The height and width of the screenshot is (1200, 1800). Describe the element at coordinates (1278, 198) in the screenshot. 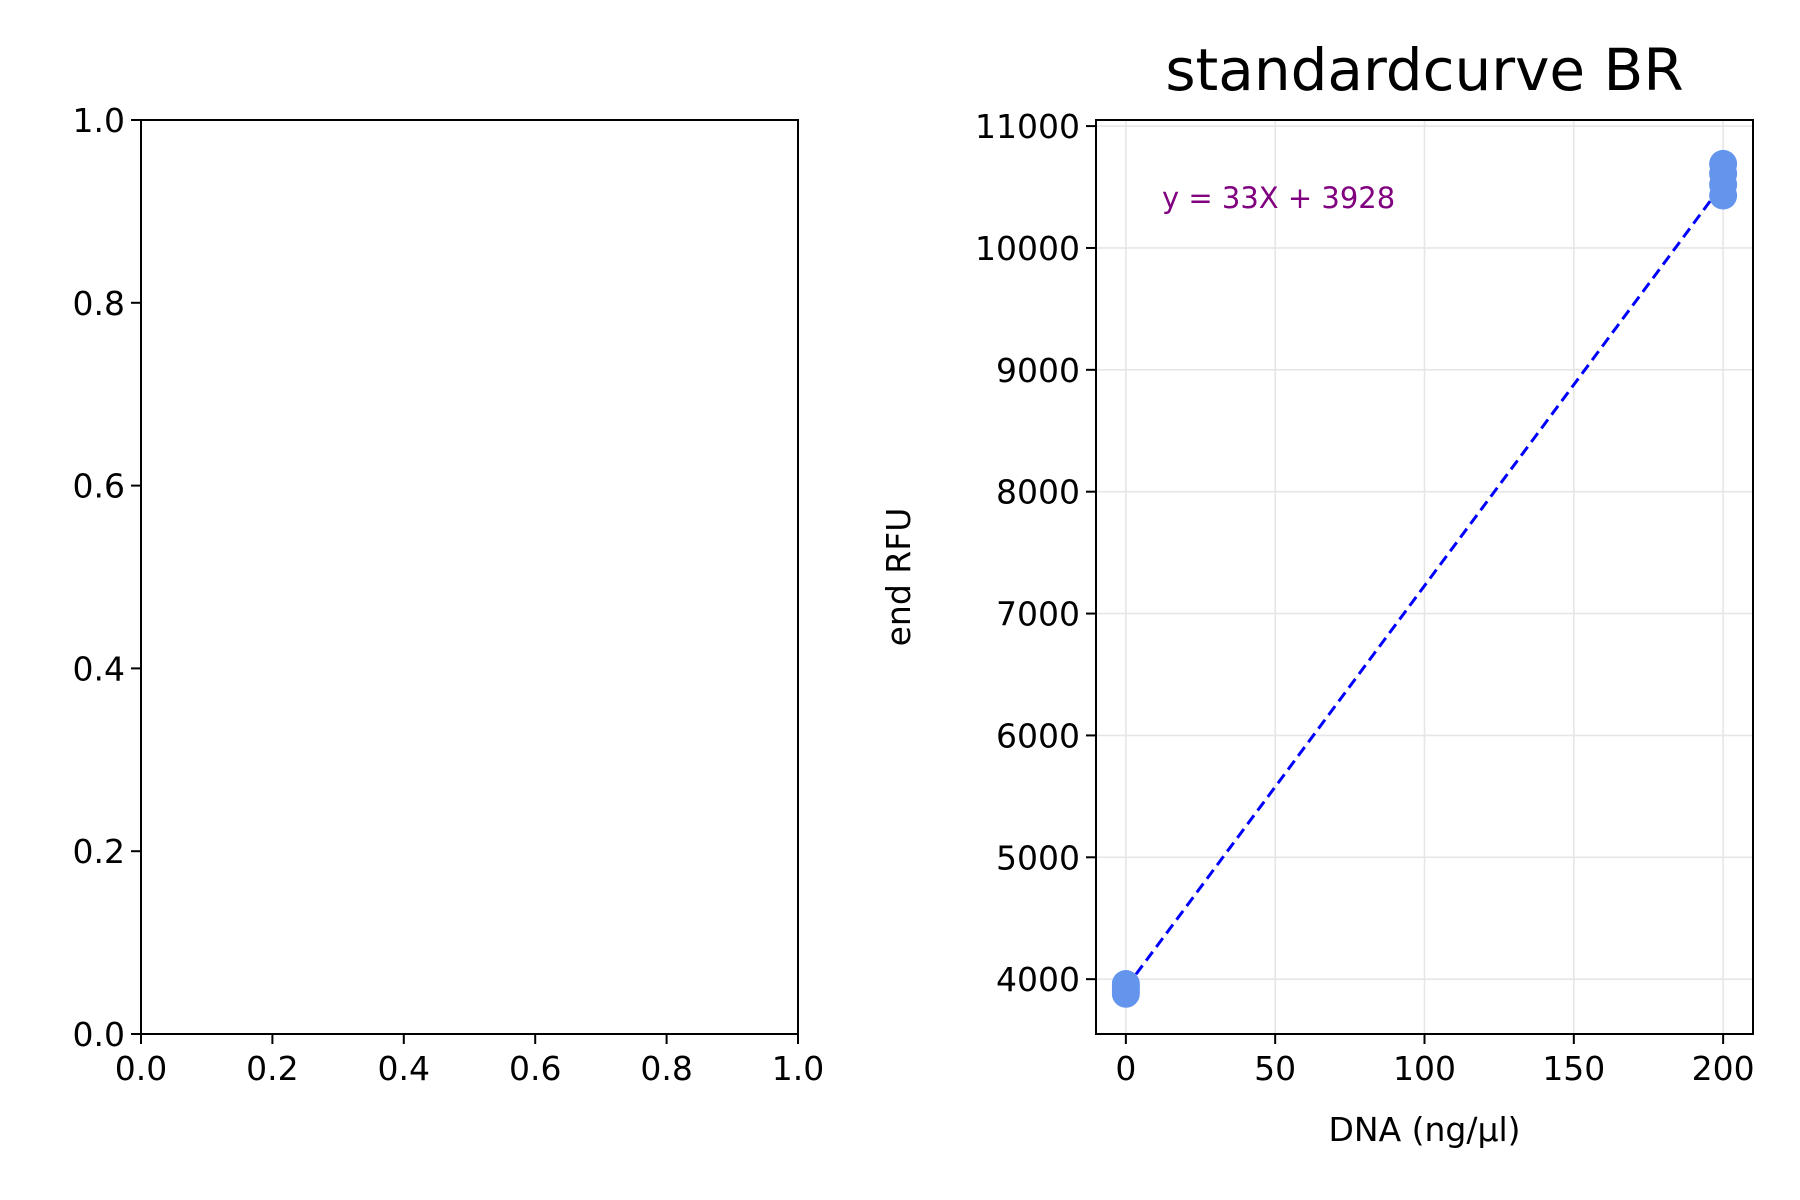

I see `fit-equation-annotation: y = 33X + 3928` at that location.